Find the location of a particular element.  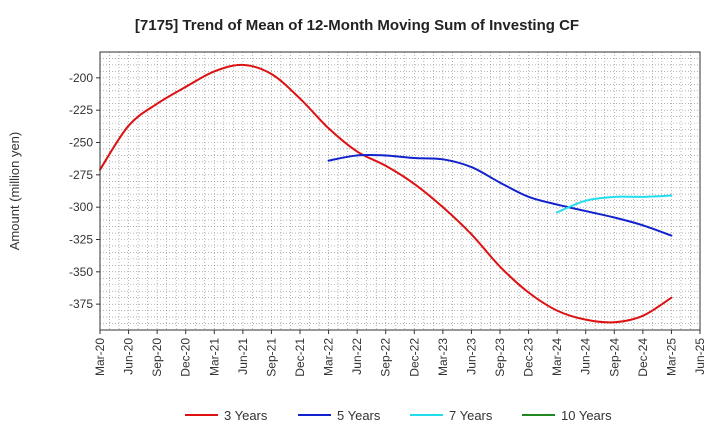

y-tick-label: -250 is located at coordinates (81, 143).